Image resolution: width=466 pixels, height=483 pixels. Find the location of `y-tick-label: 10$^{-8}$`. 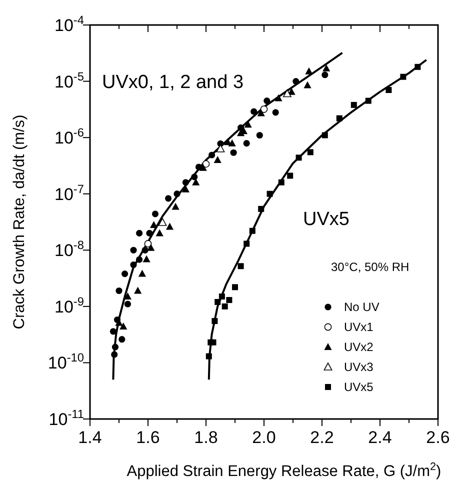

y-tick-label: 10$^{-8}$ is located at coordinates (69, 249).